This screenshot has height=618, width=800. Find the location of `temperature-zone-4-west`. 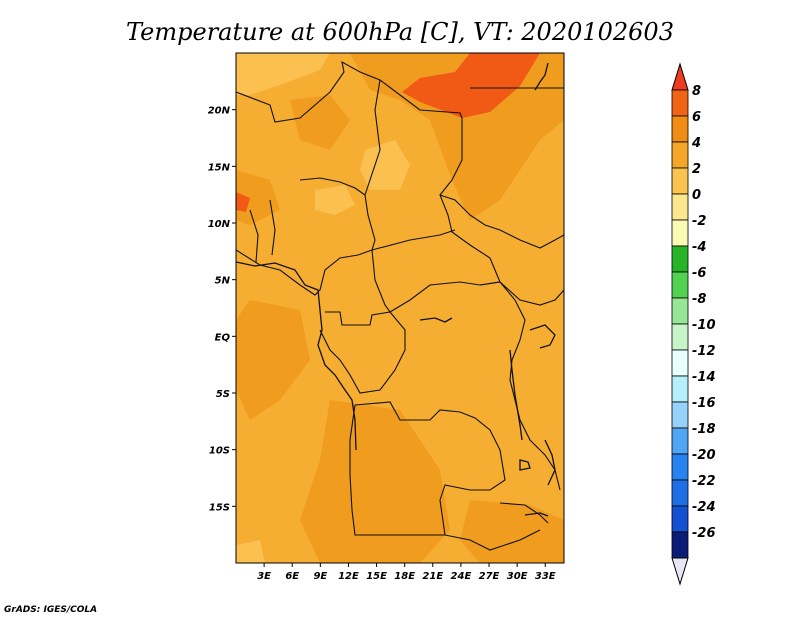

temperature-zone-4-west is located at coordinates (258, 197).